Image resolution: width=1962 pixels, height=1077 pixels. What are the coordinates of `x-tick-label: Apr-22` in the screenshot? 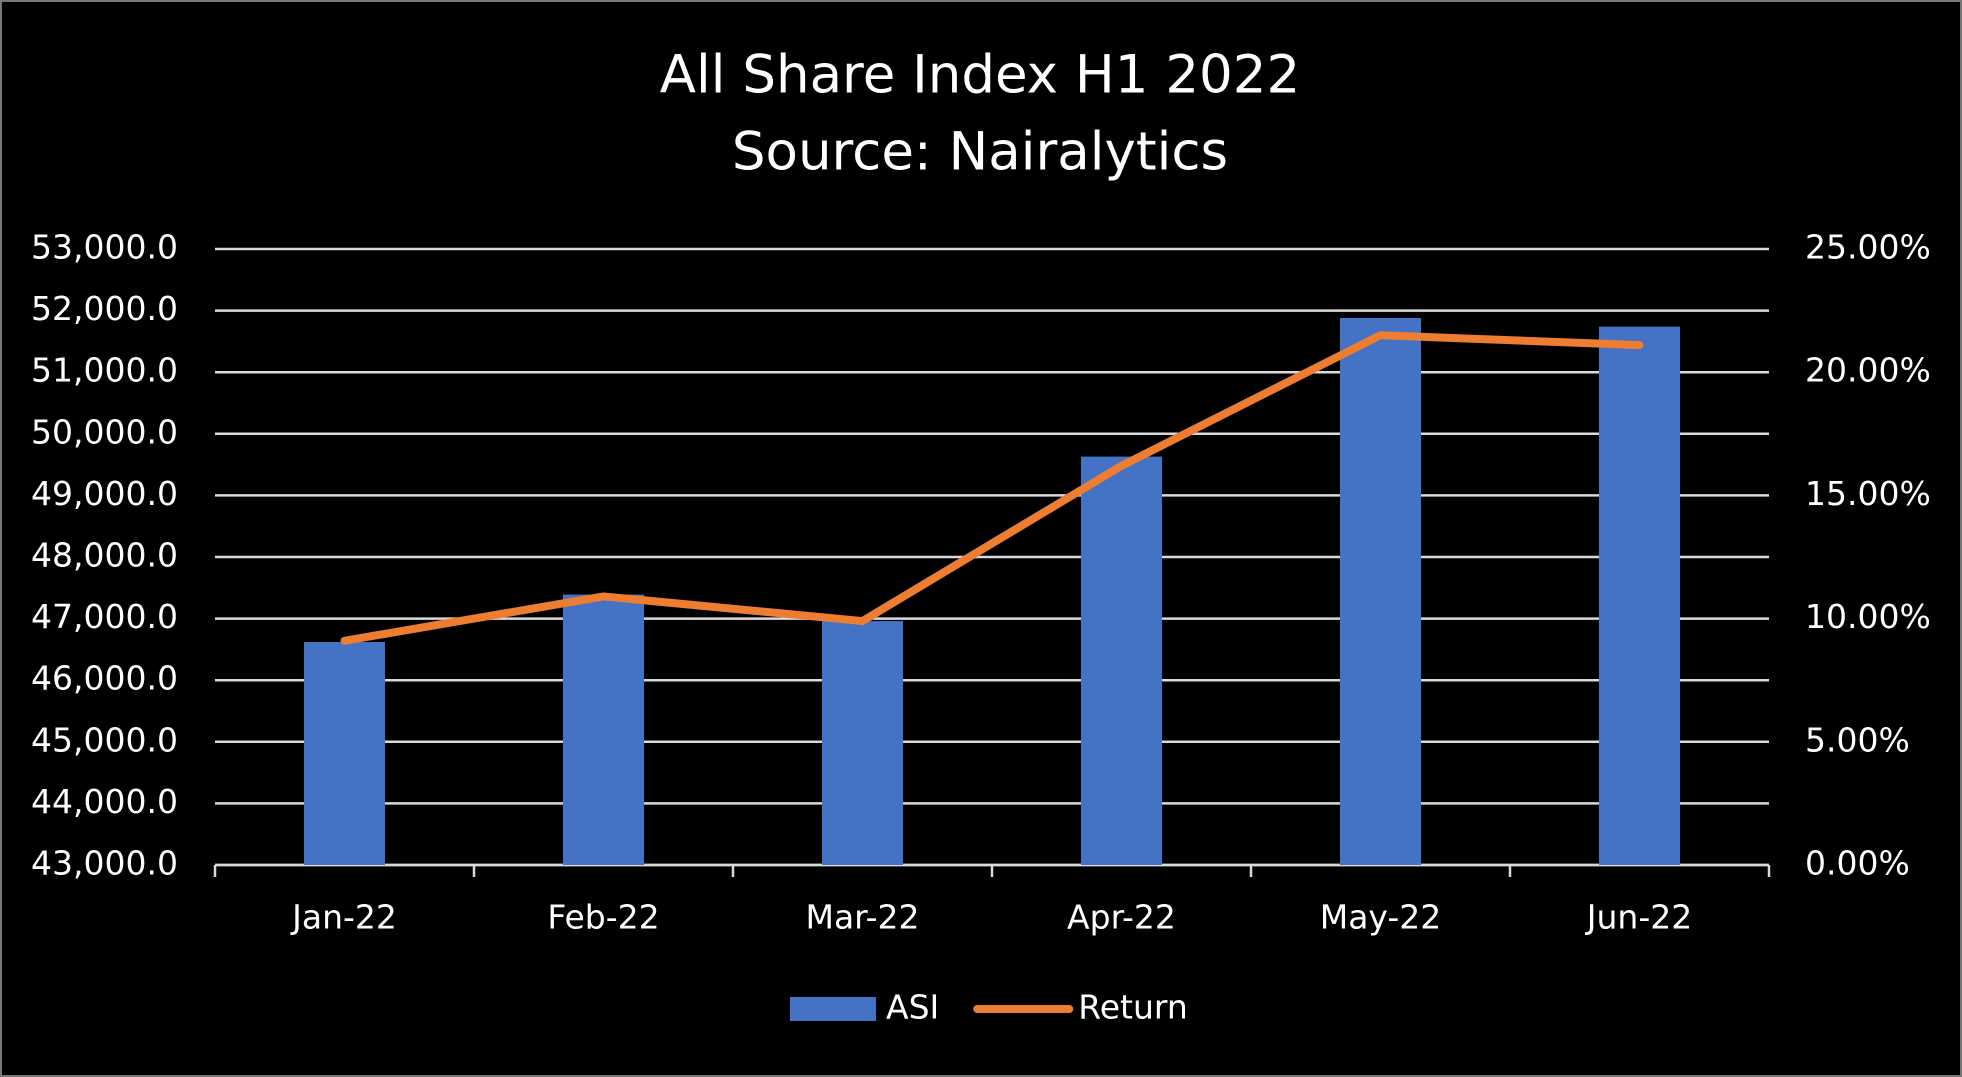 It's located at (1121, 917).